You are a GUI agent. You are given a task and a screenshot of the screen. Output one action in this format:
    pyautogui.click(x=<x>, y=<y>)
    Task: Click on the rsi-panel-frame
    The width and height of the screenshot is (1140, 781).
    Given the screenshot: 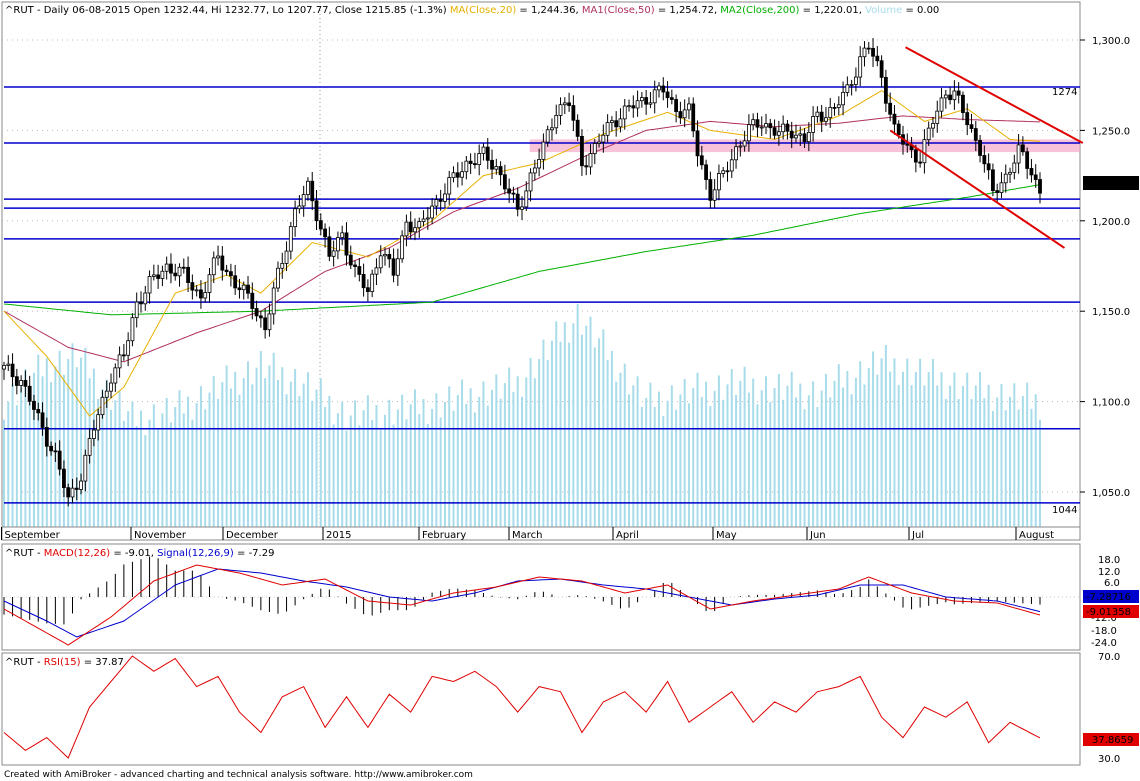 What is the action you would take?
    pyautogui.click(x=541, y=709)
    